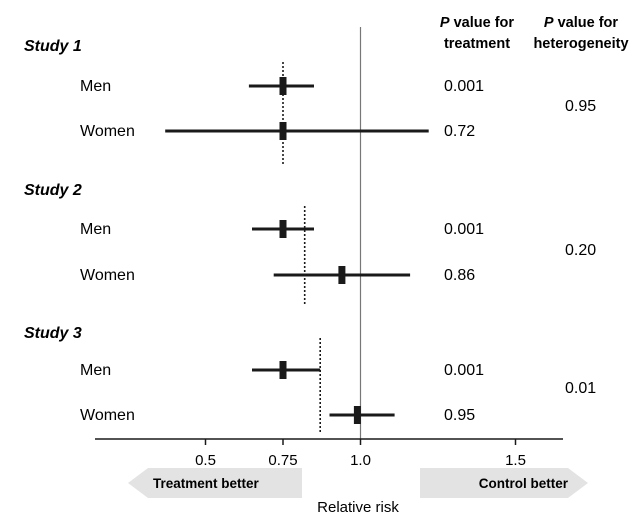 The image size is (641, 517). I want to click on header-treatment-p: P, so click(445, 23).